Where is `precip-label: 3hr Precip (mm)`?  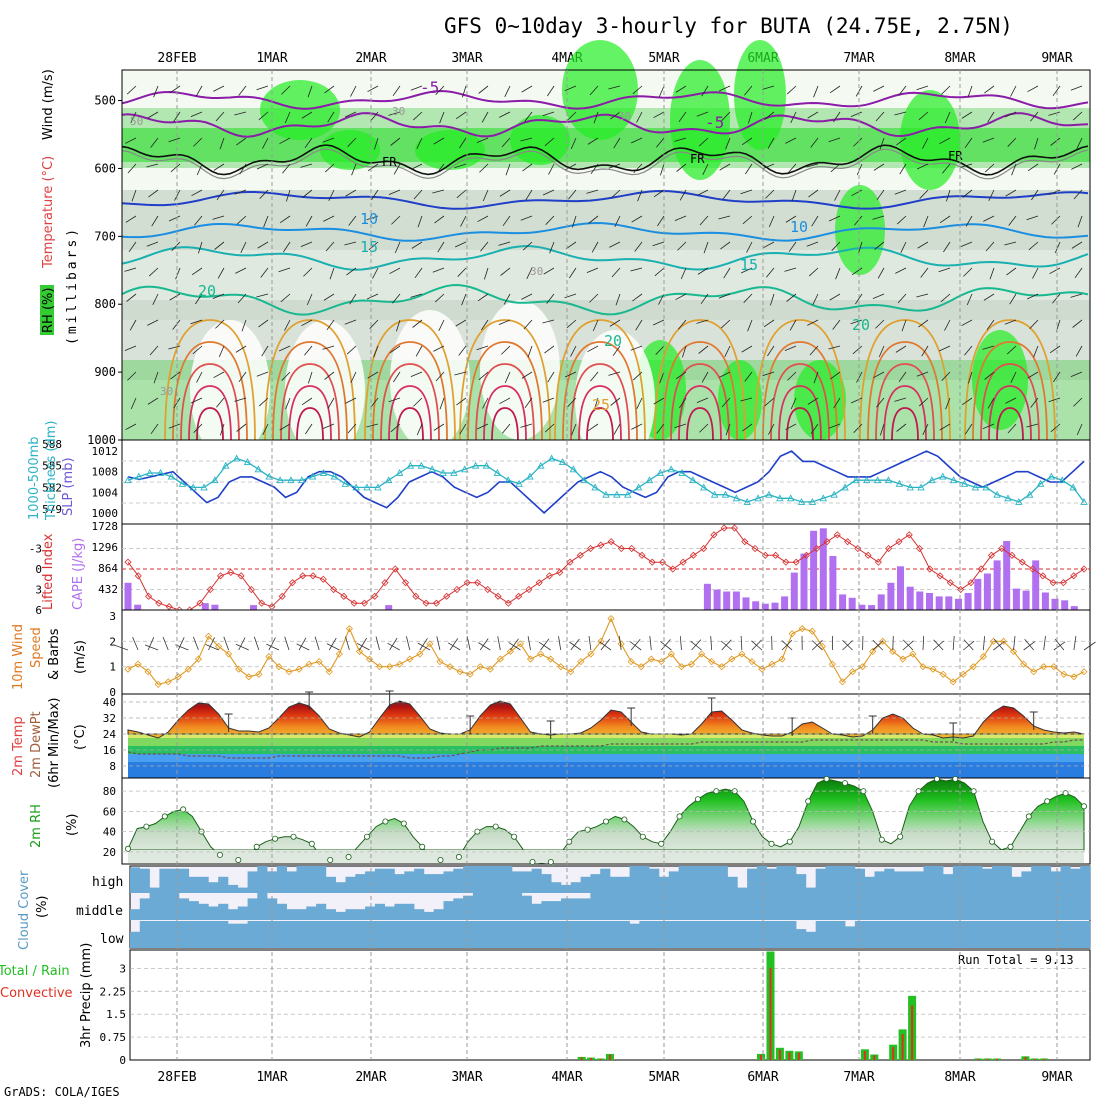
precip-label: 3hr Precip (mm) is located at coordinates (86, 995).